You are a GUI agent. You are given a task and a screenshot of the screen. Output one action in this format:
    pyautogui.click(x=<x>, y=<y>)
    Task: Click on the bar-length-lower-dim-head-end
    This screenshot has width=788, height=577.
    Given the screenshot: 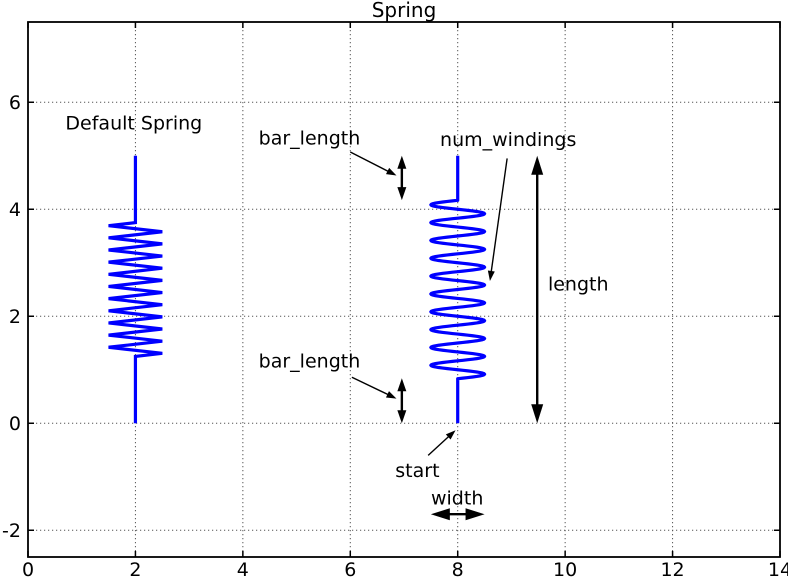 What is the action you would take?
    pyautogui.click(x=402, y=417)
    